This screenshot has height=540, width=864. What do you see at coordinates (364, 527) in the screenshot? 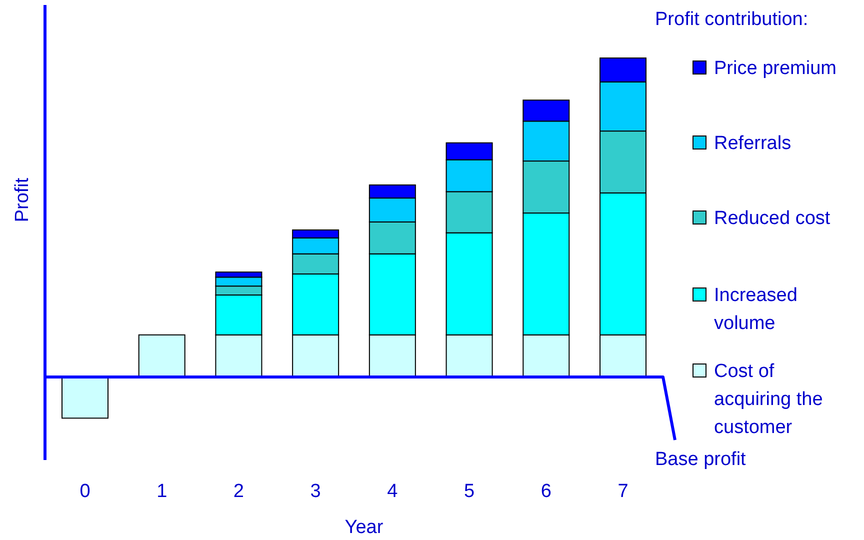
I see `x-axis-title: Year` at bounding box center [364, 527].